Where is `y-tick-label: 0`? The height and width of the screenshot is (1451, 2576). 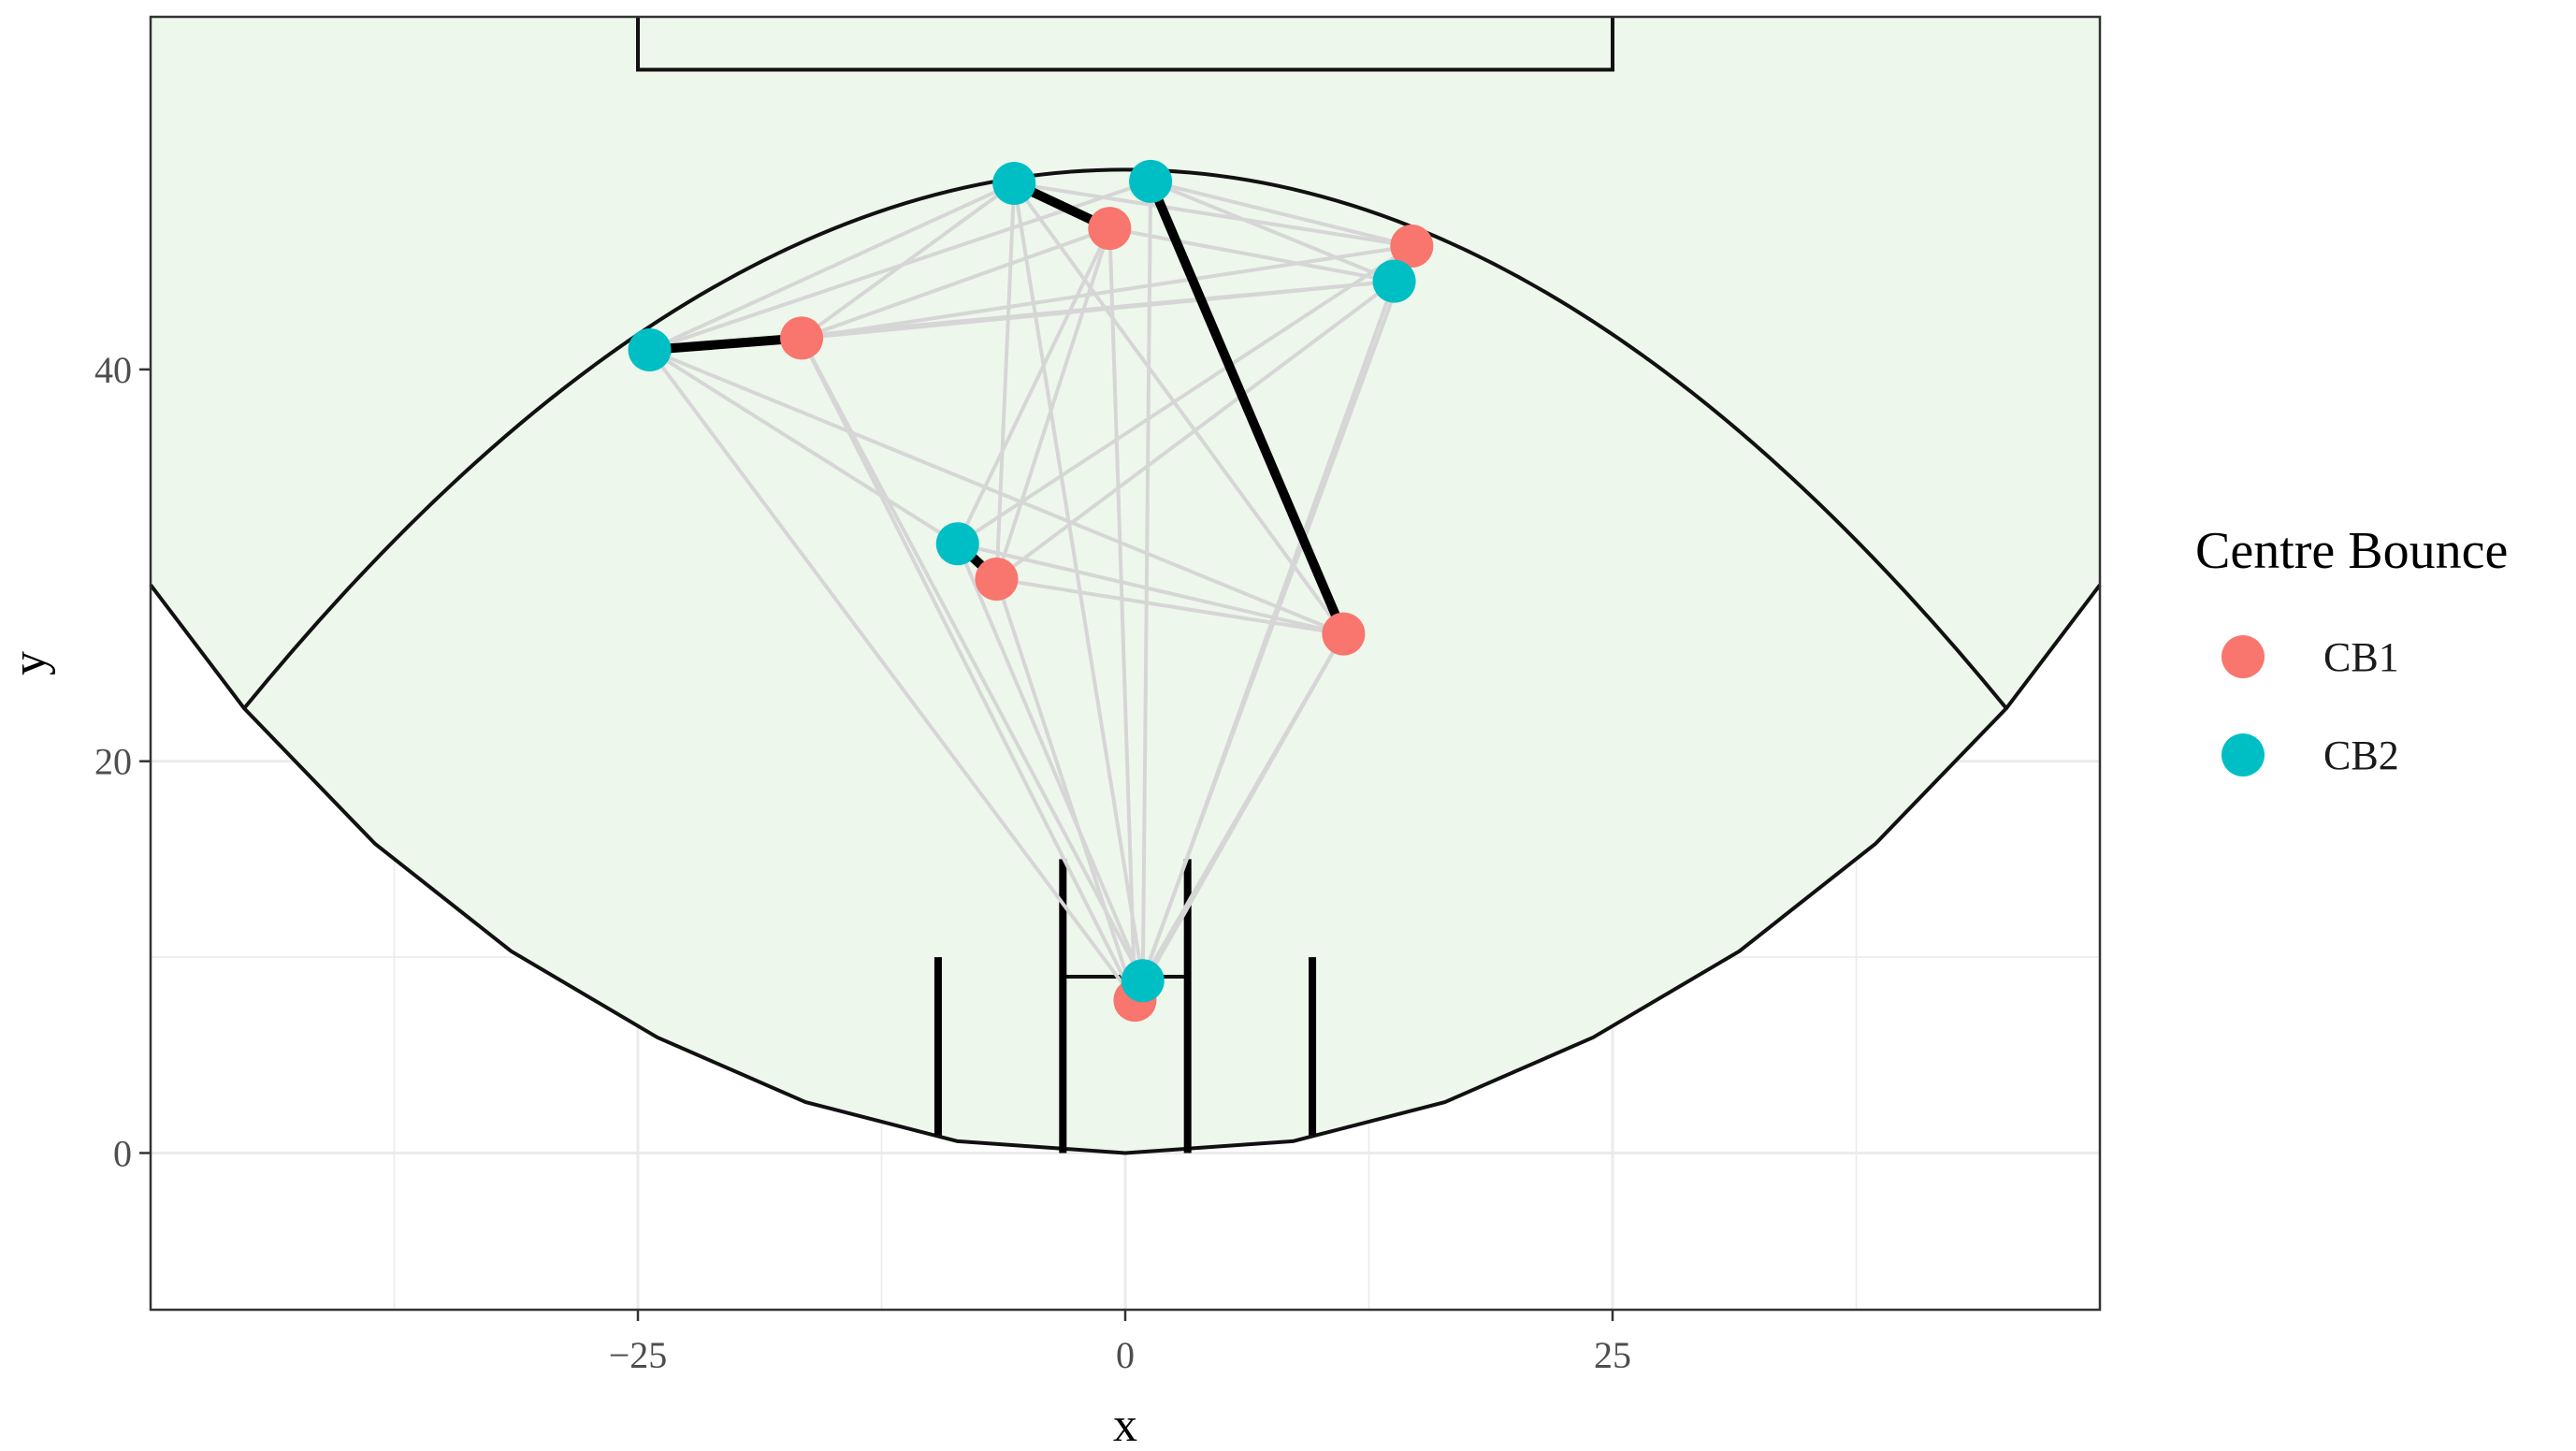 y-tick-label: 0 is located at coordinates (122, 1153).